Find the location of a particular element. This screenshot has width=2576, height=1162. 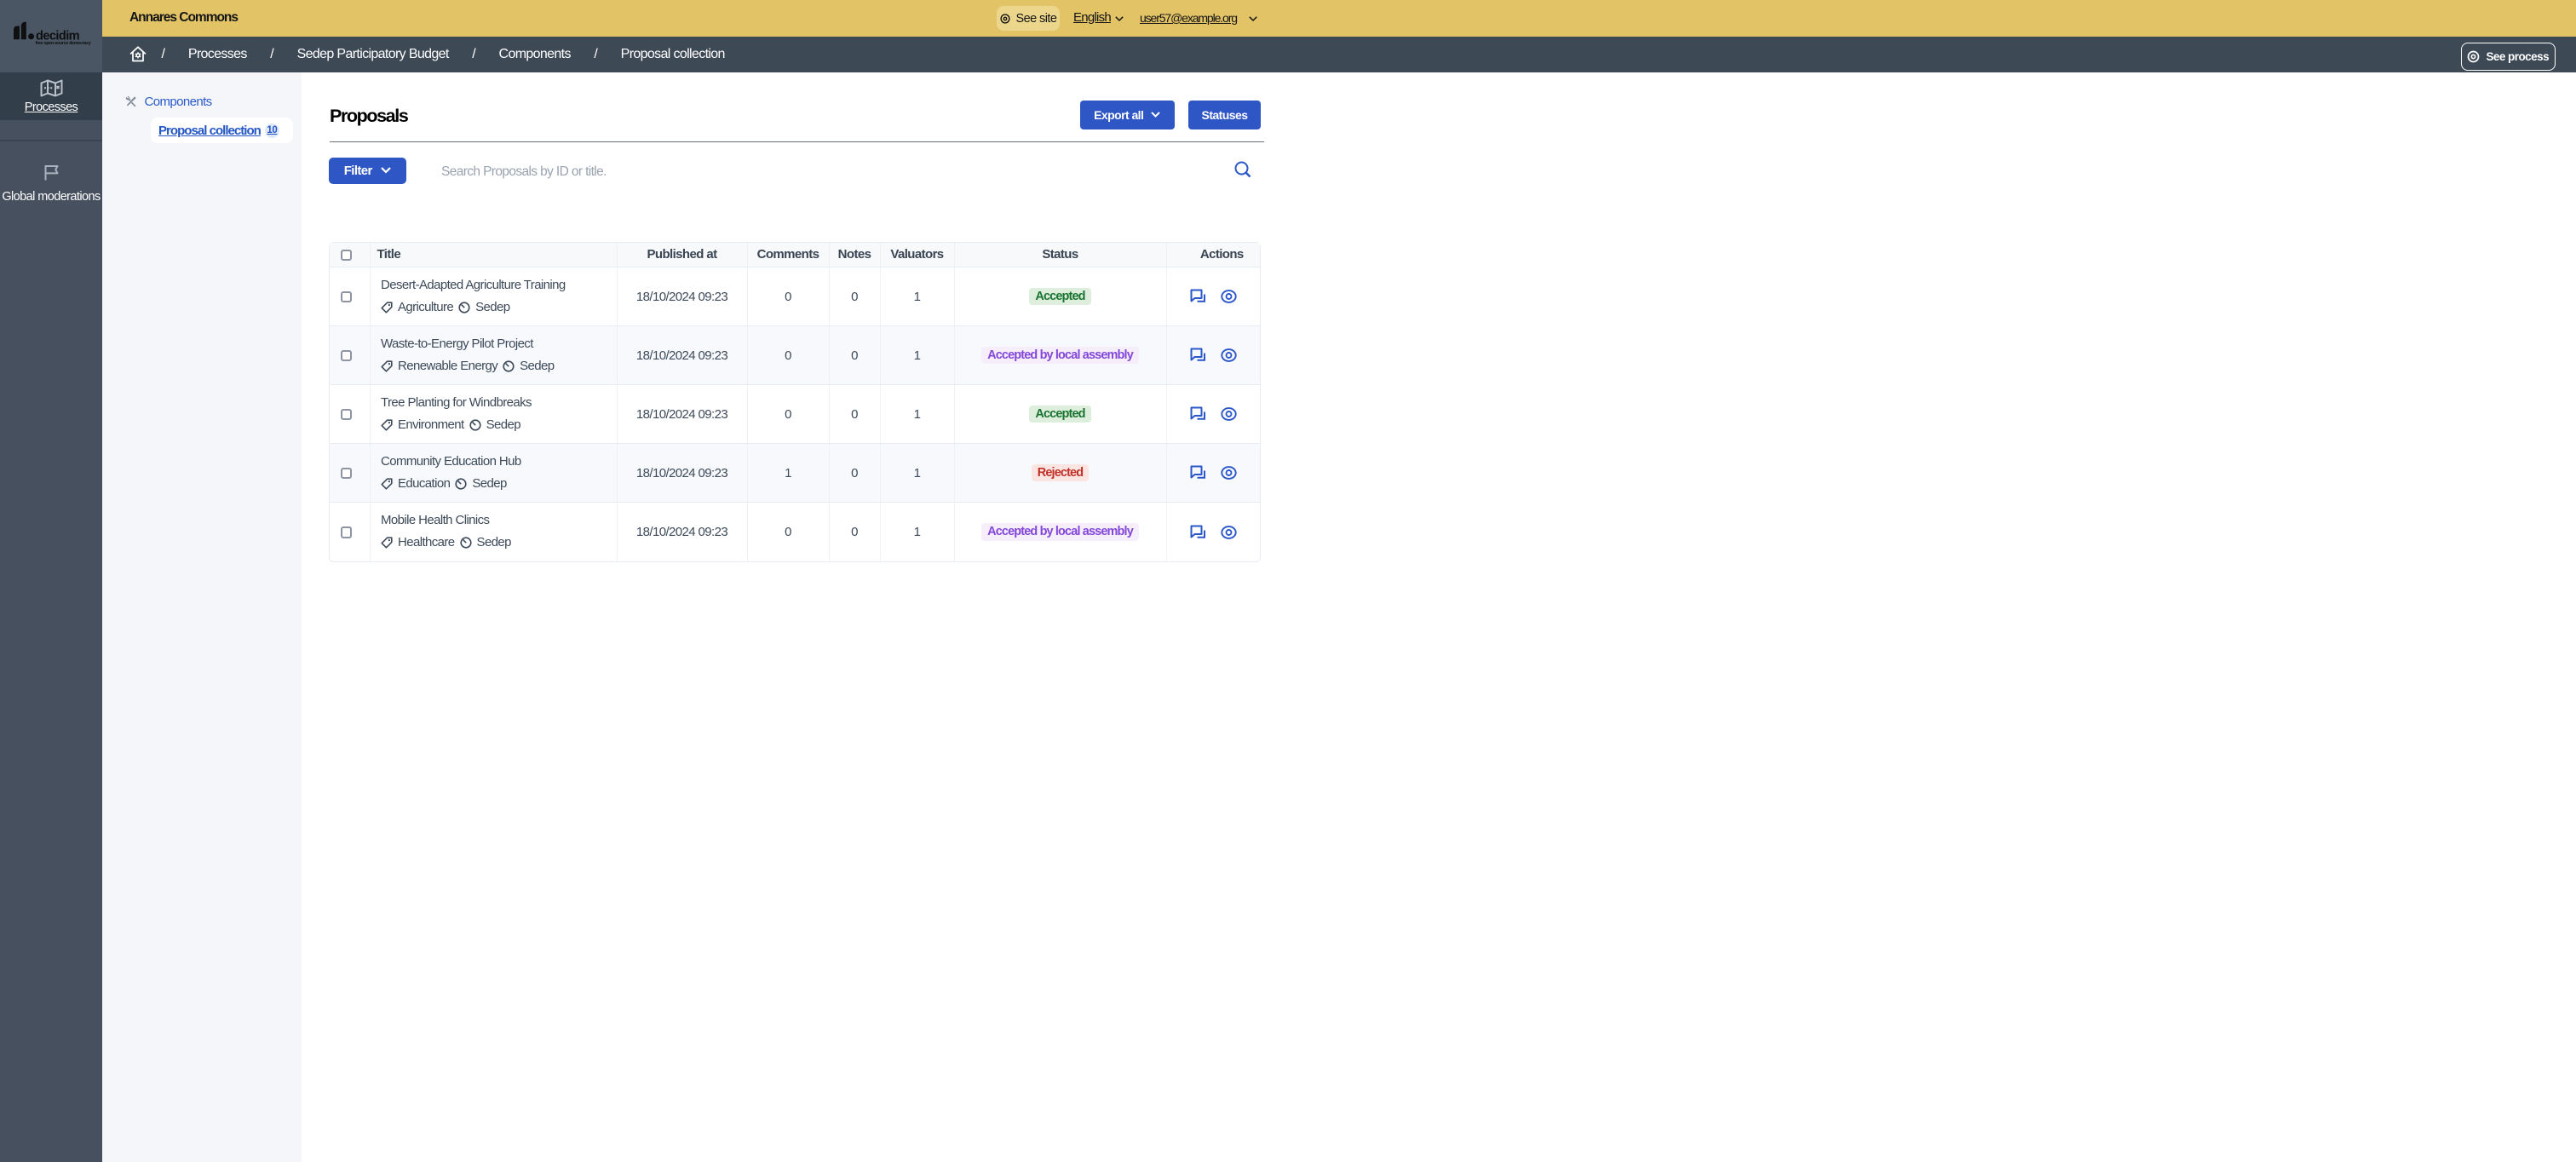

svg-text: decidim is located at coordinates (58, 36).